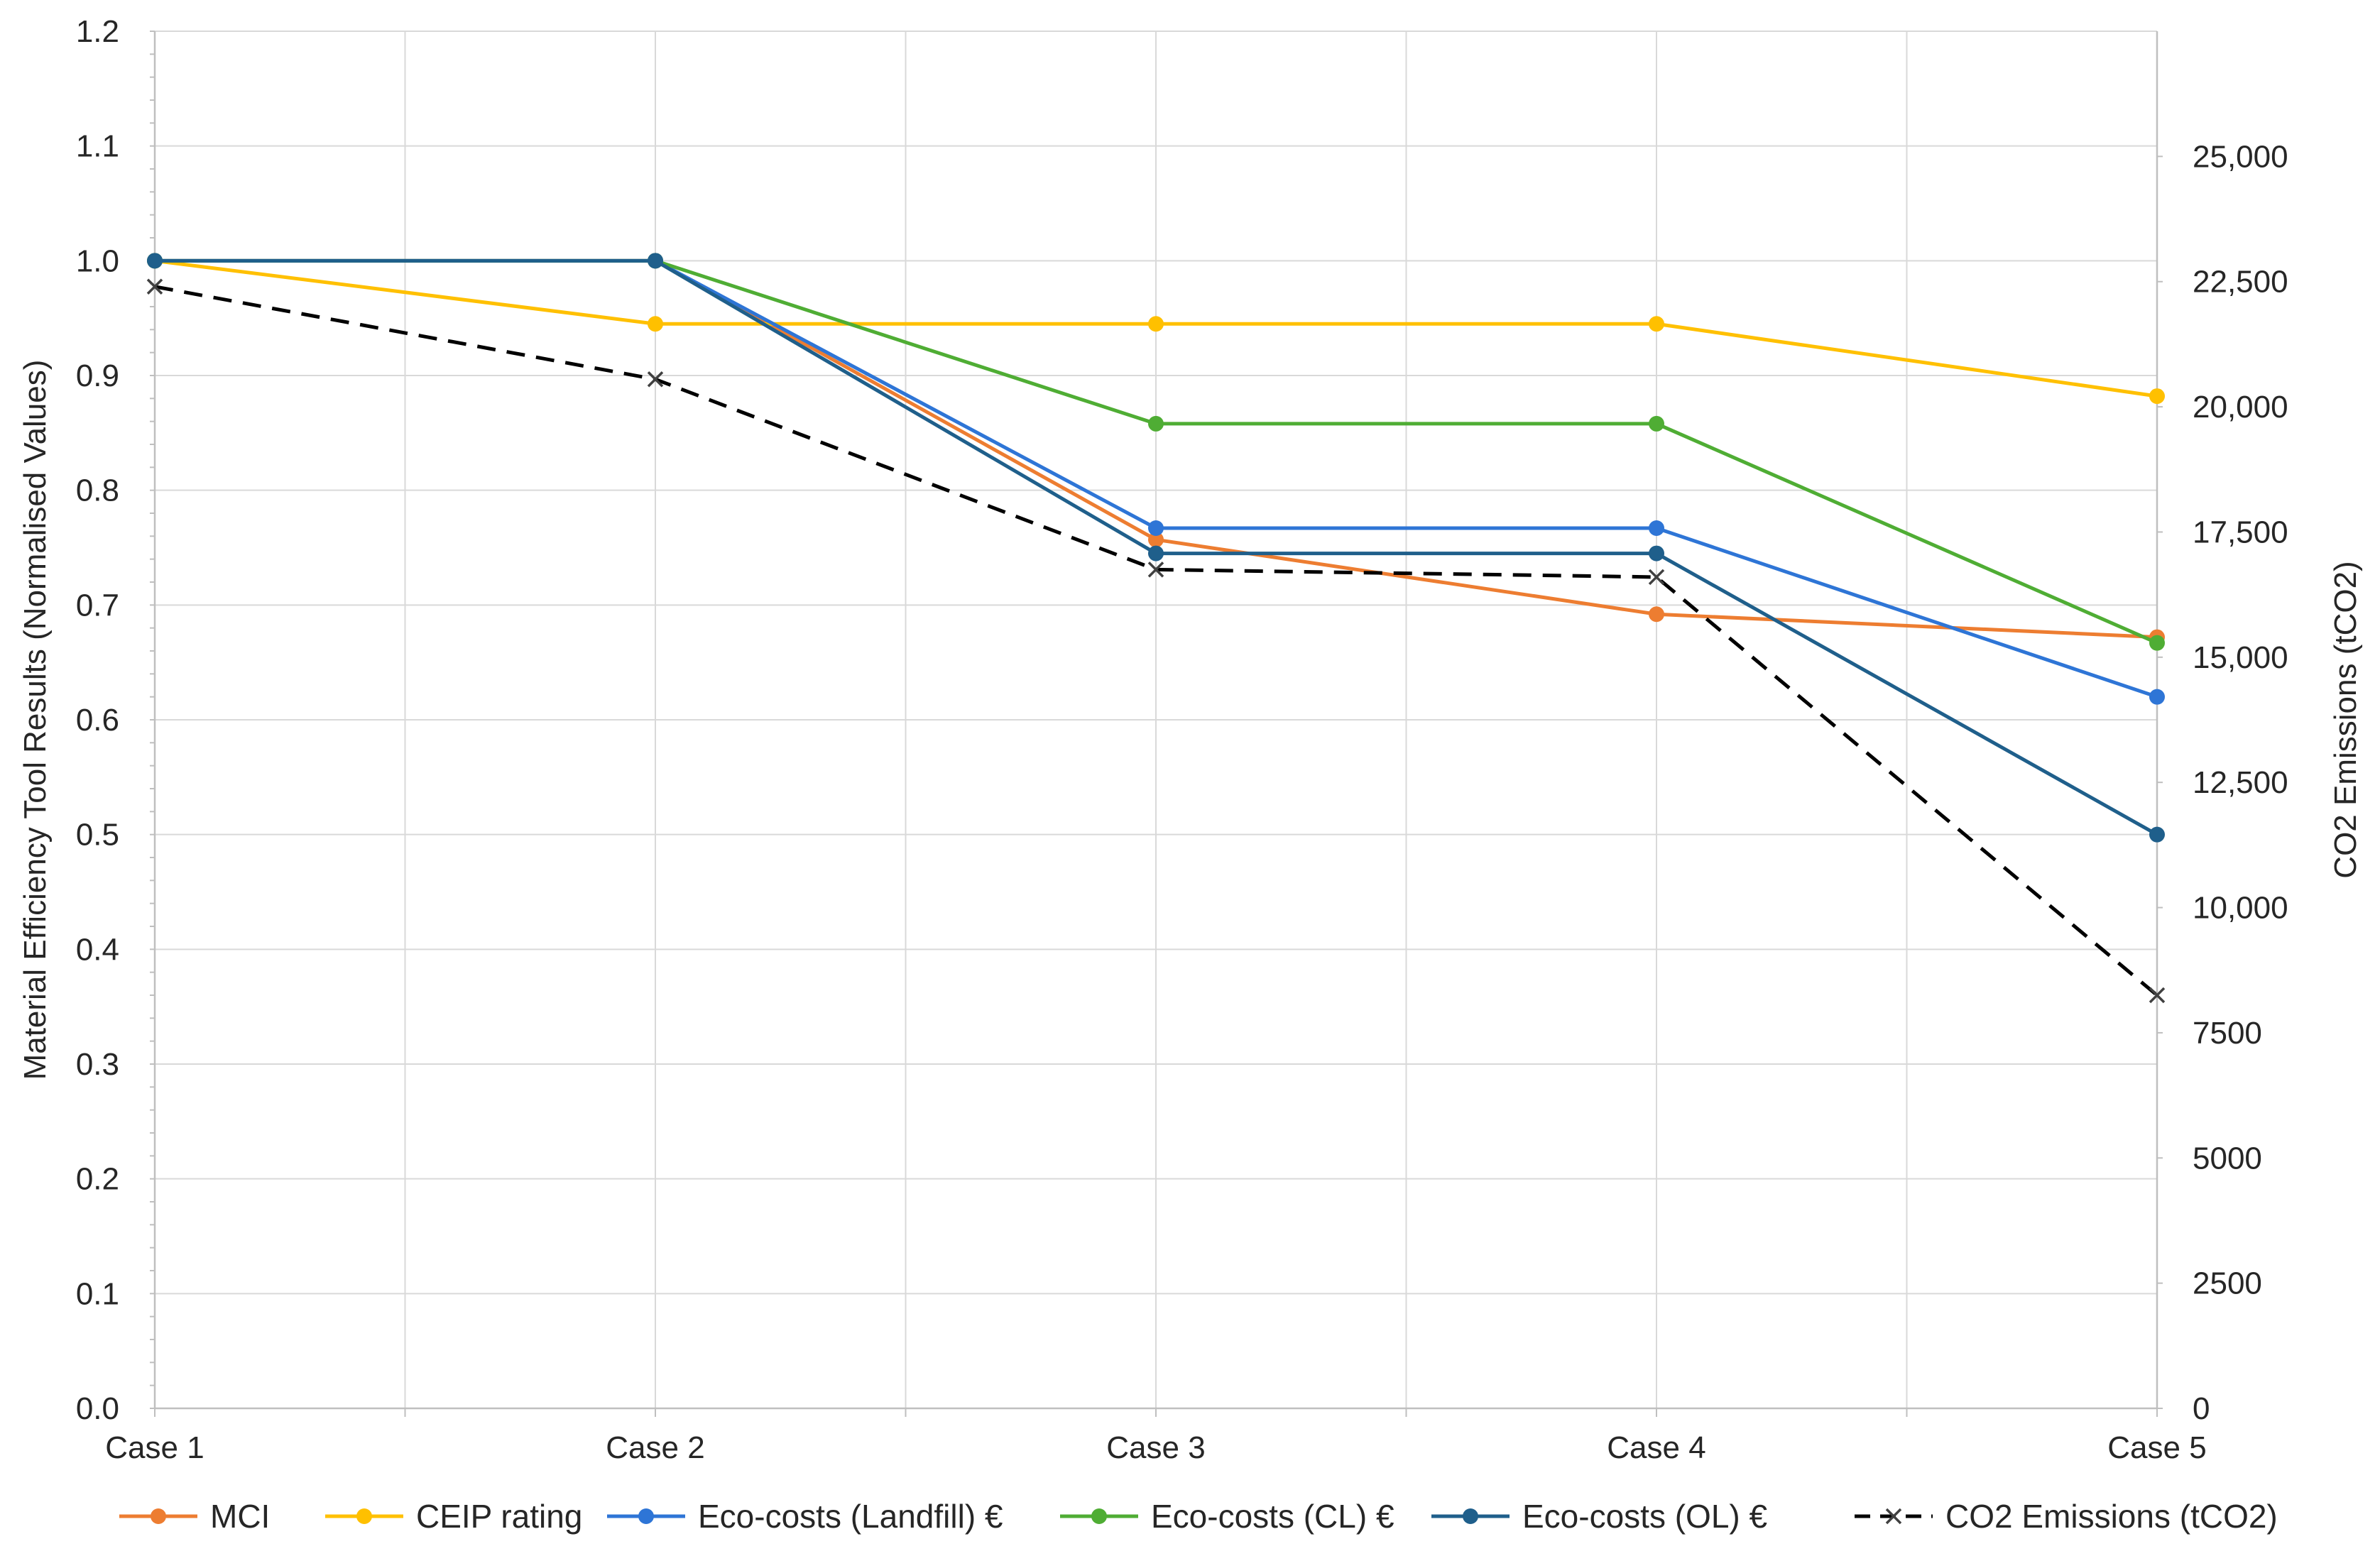  I want to click on y2-tick-label: 17,500, so click(2240, 532).